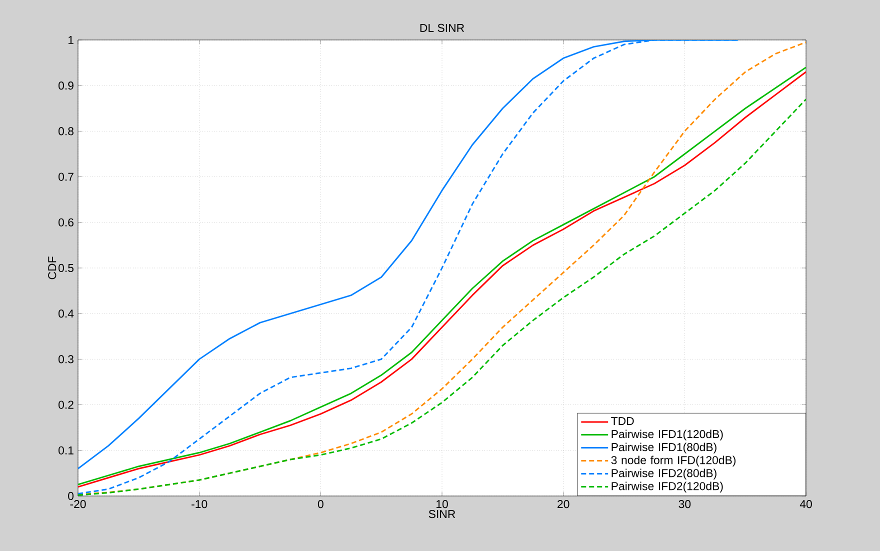 The width and height of the screenshot is (880, 551). Describe the element at coordinates (66, 131) in the screenshot. I see `y-tick-label: 0.8` at that location.